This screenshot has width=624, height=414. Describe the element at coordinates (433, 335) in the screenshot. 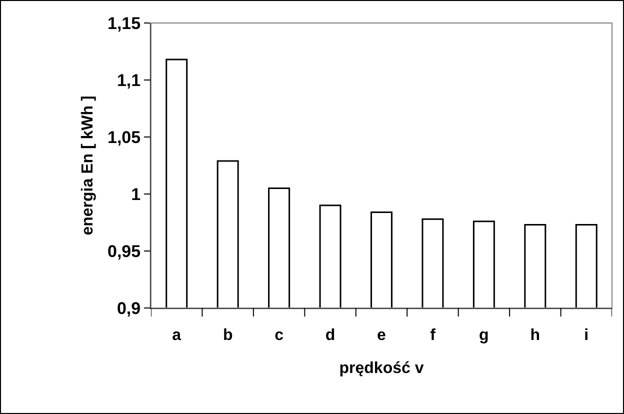

I see `x-tick-label: f` at that location.